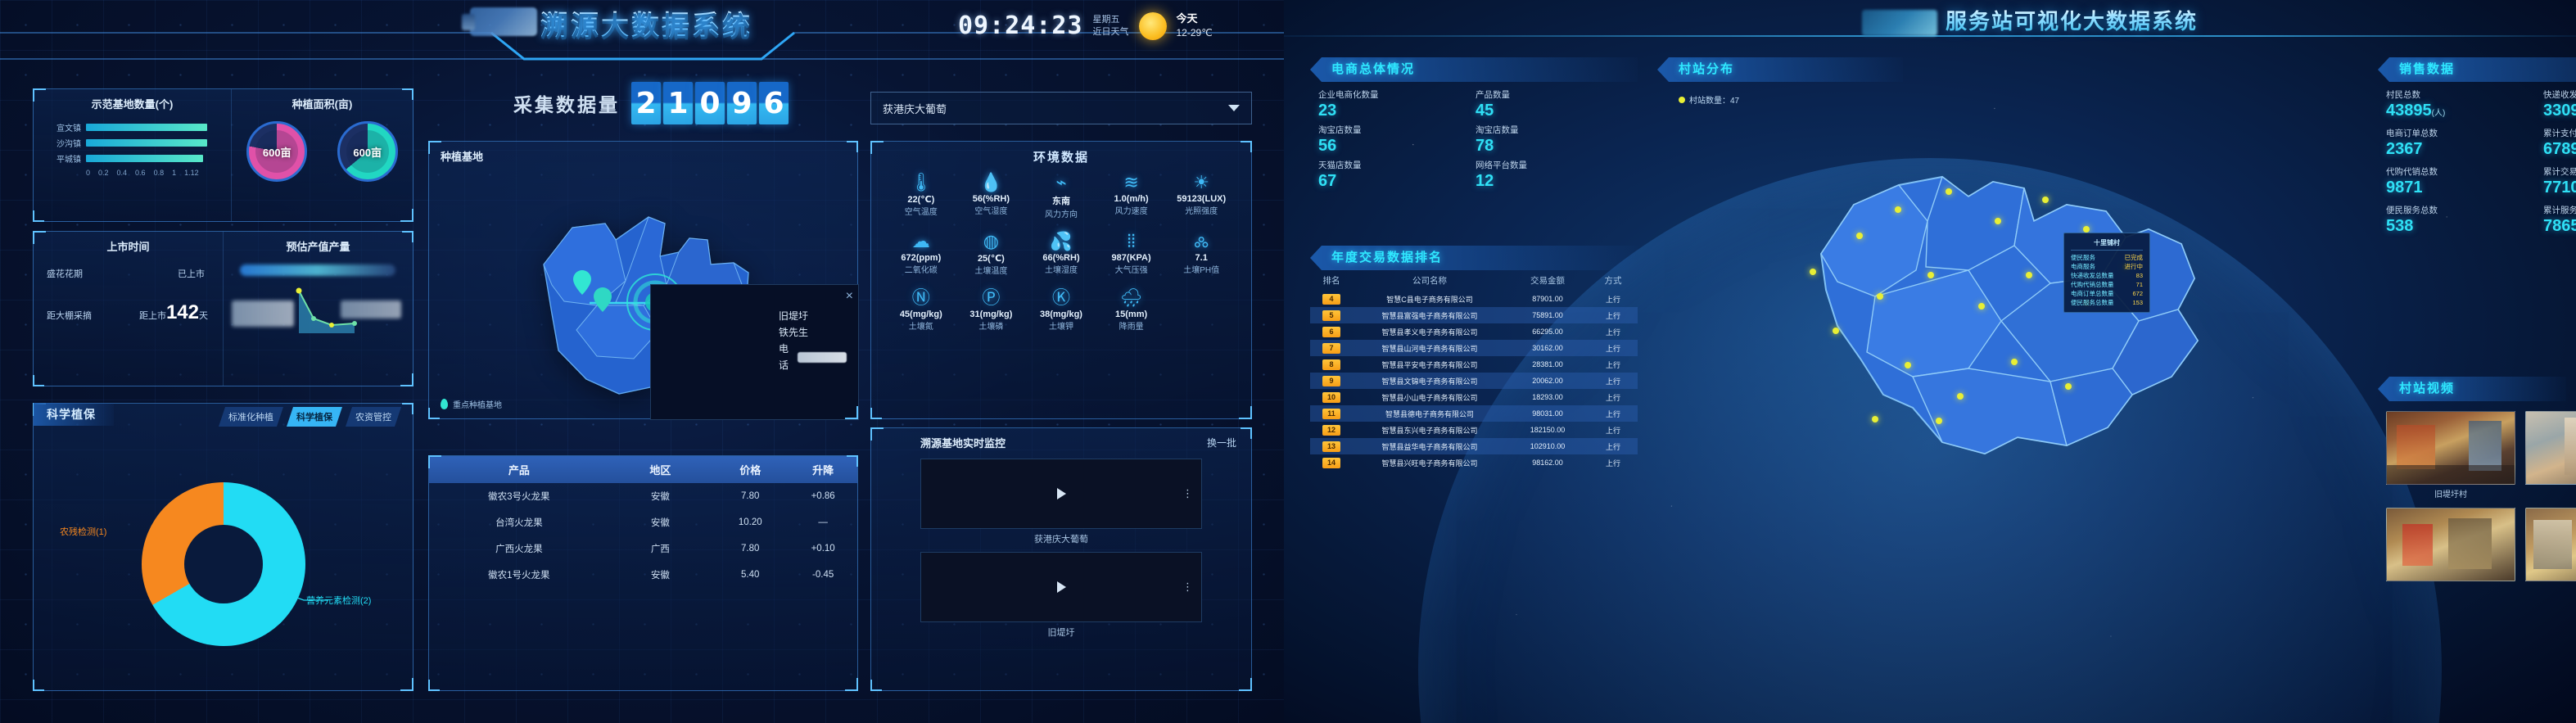 This screenshot has width=2576, height=723. I want to click on tab-standard-planting: 标准化种植, so click(251, 417).